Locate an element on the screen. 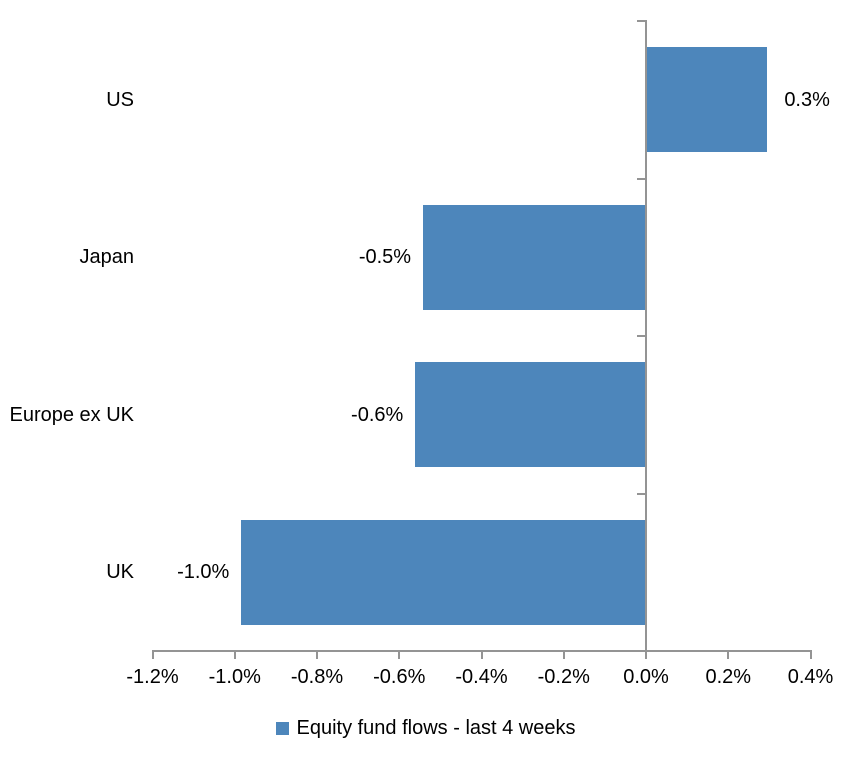 This screenshot has height=757, width=852. x-tick-label: -0.4% is located at coordinates (481, 677).